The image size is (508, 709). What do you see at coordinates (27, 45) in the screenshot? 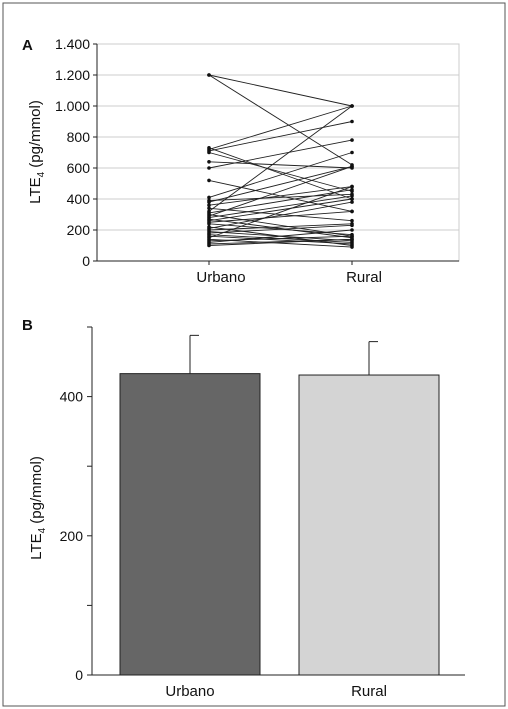
I see `panel-a-label: A` at bounding box center [27, 45].